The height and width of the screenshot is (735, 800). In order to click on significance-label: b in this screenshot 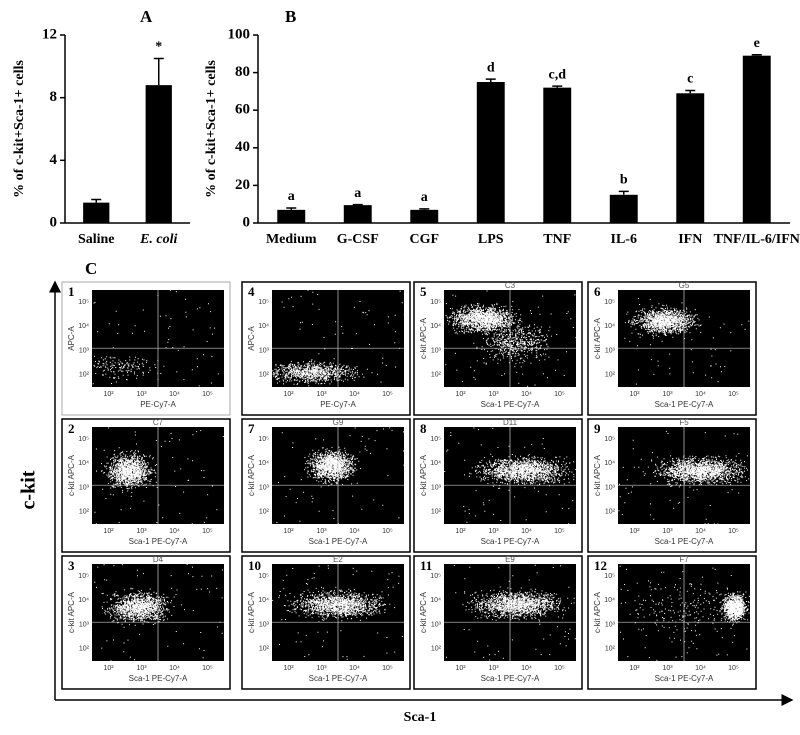, I will do `click(624, 180)`.